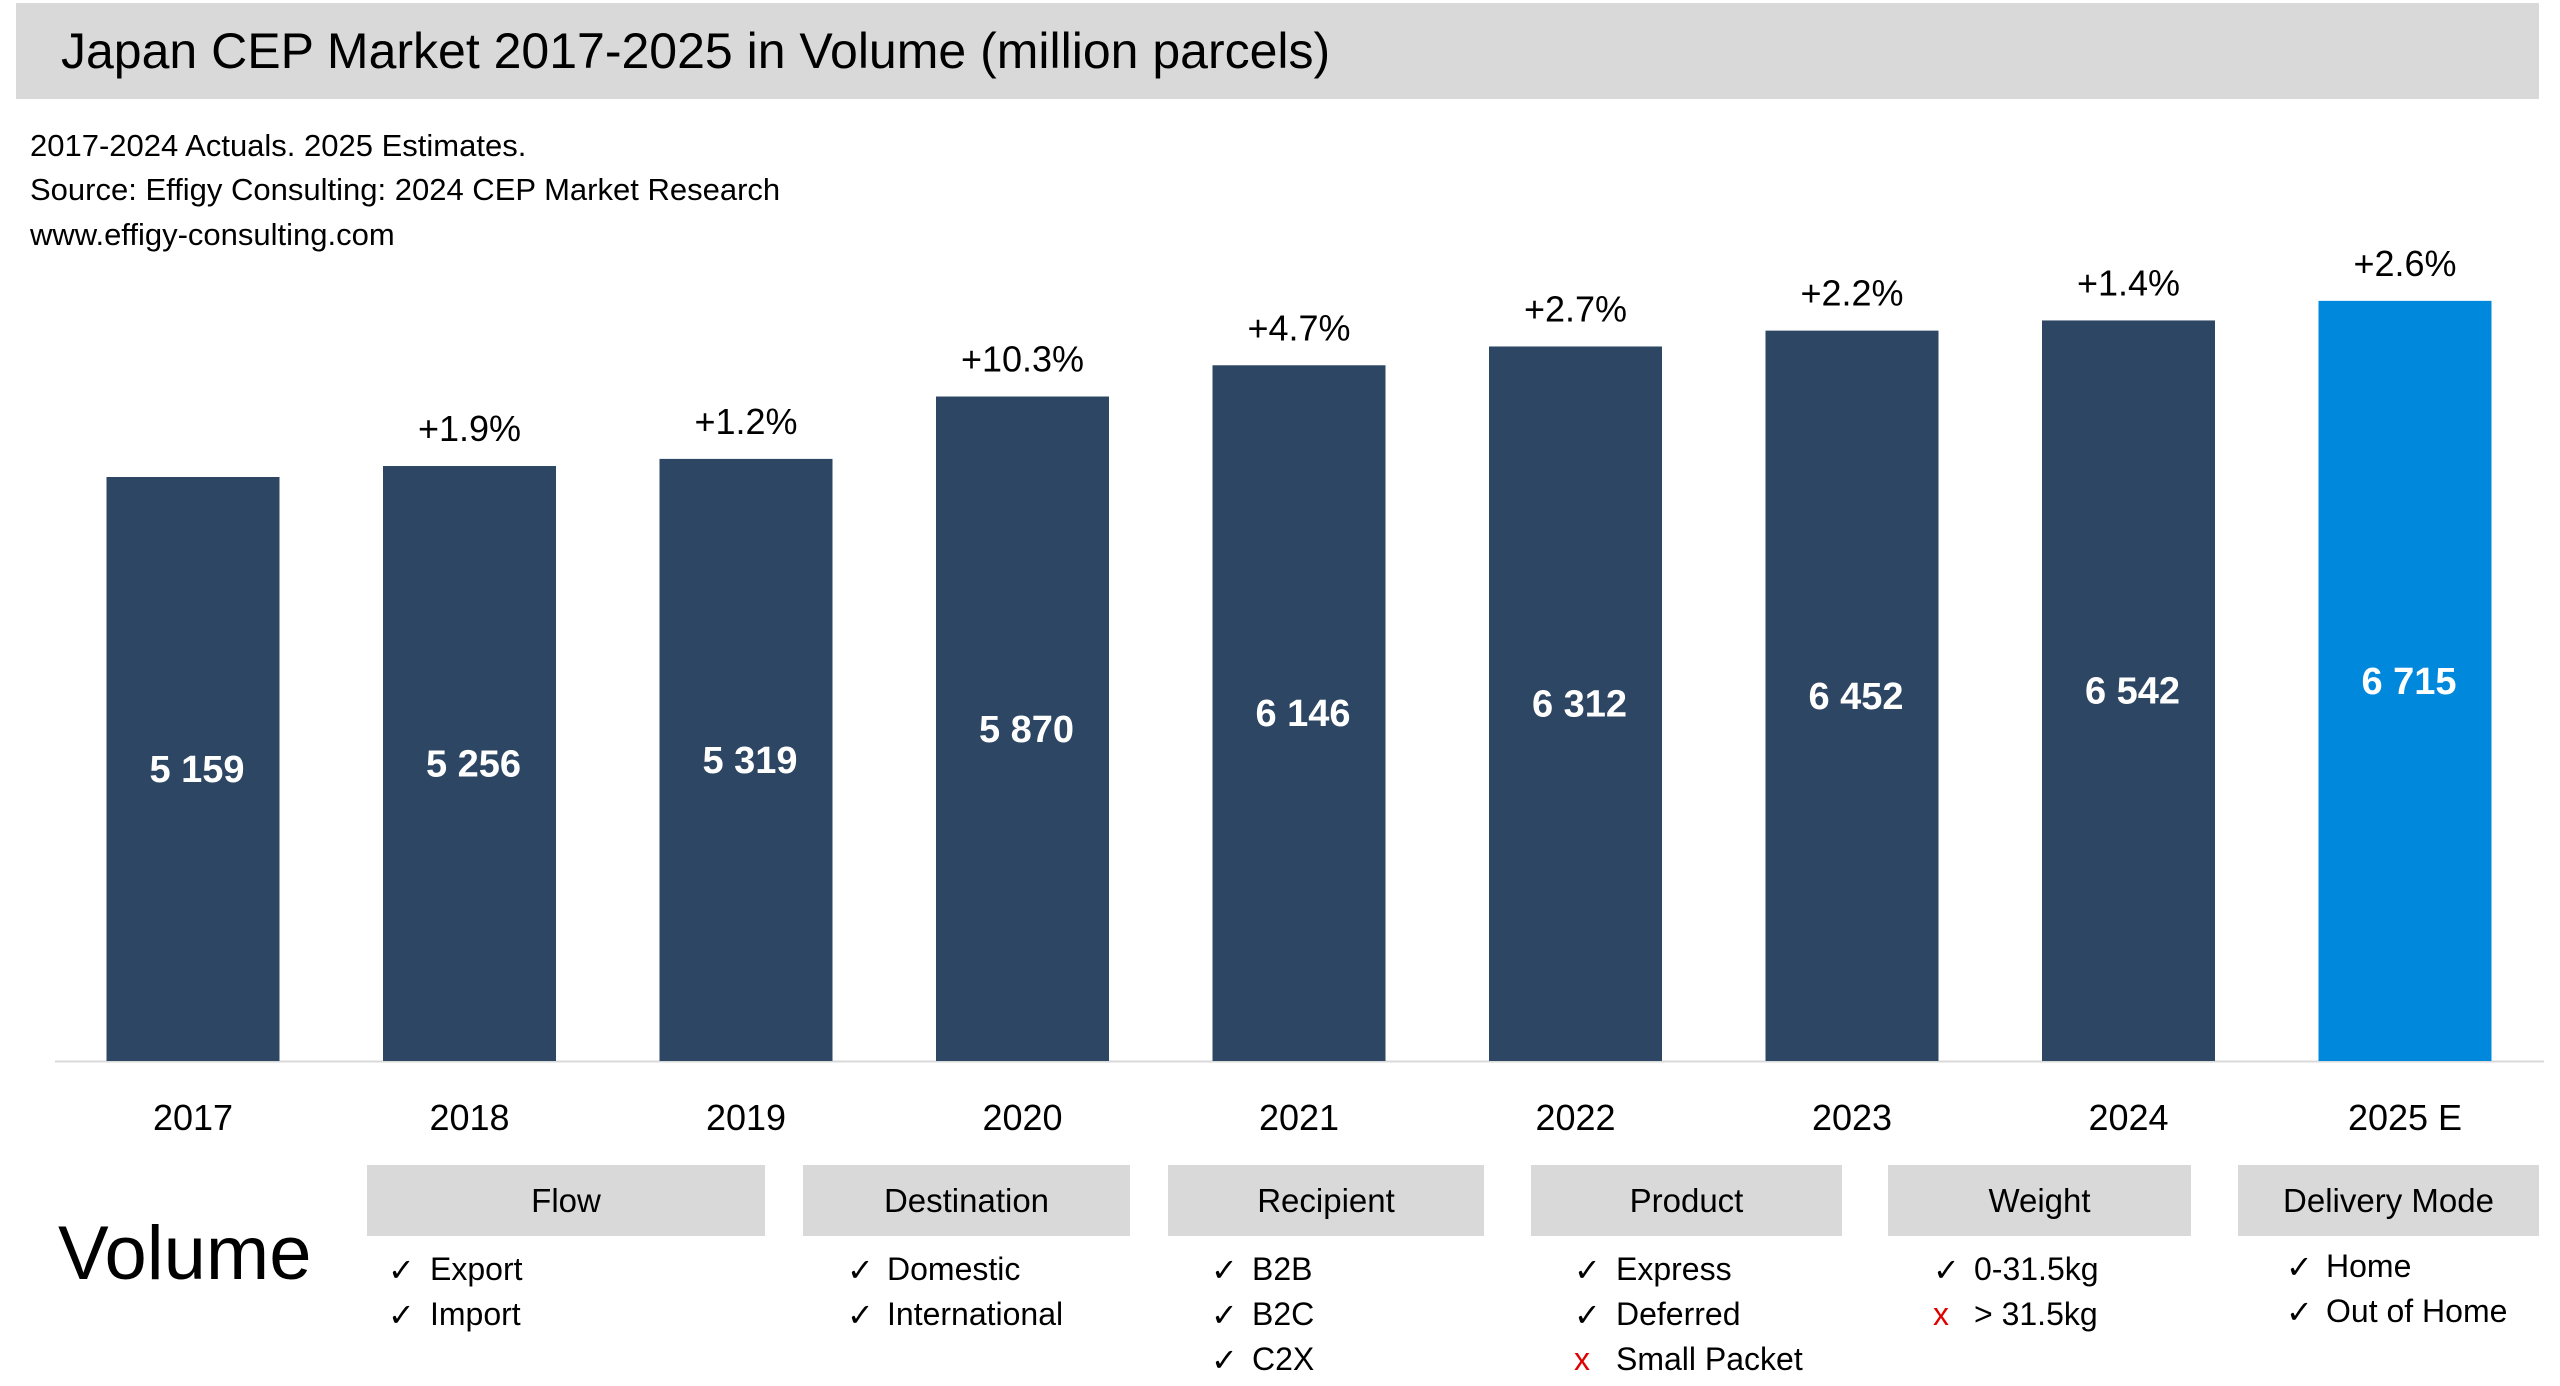 Image resolution: width=2560 pixels, height=1386 pixels. I want to click on bar-2021, so click(1299, 713).